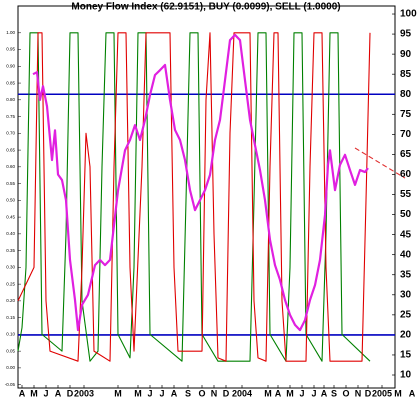  I want to click on y2-tick-label: 35, so click(406, 274).